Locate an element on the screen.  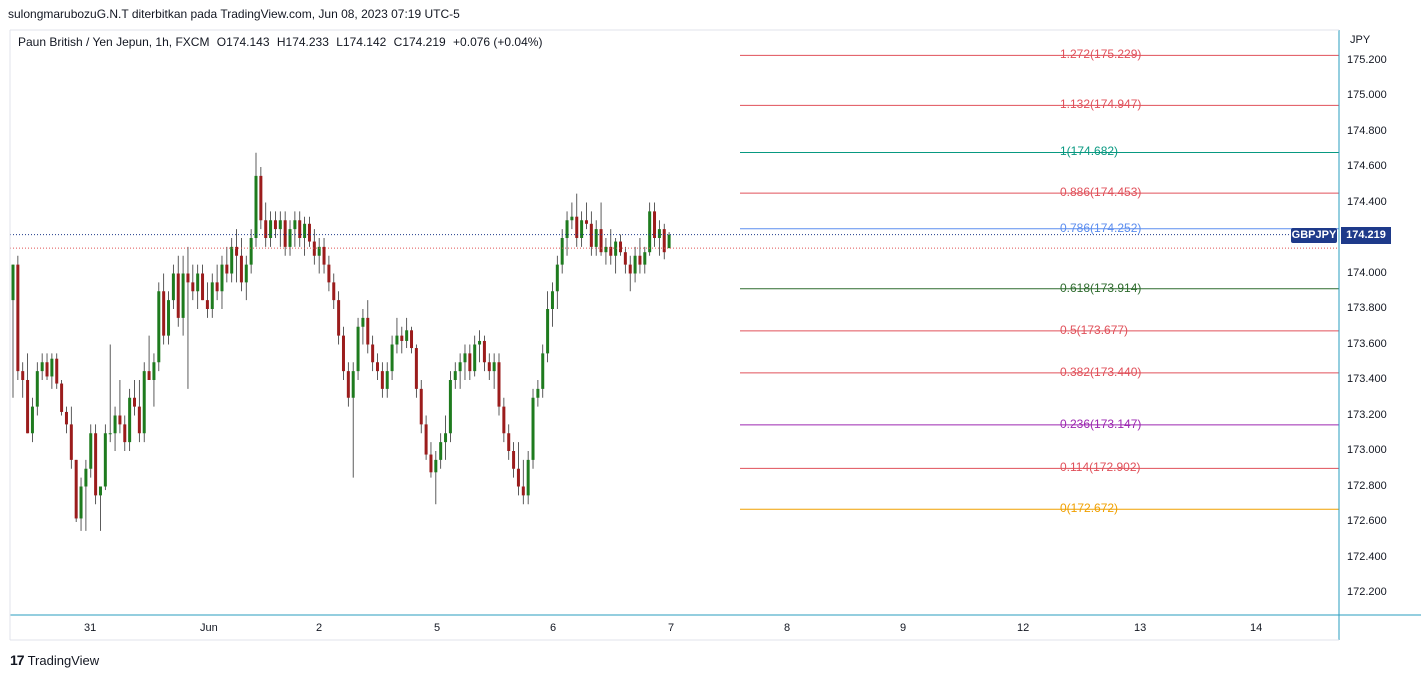
high-value: H174.233 is located at coordinates (302, 42).